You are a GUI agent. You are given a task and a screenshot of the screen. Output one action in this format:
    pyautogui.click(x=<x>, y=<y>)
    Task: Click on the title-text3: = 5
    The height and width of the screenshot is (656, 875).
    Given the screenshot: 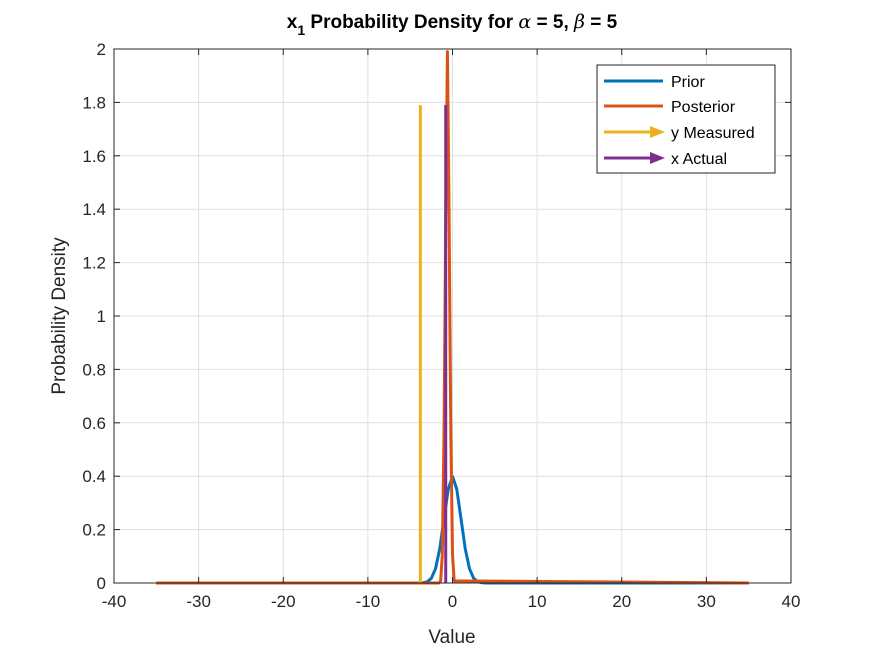 What is the action you would take?
    pyautogui.click(x=601, y=22)
    